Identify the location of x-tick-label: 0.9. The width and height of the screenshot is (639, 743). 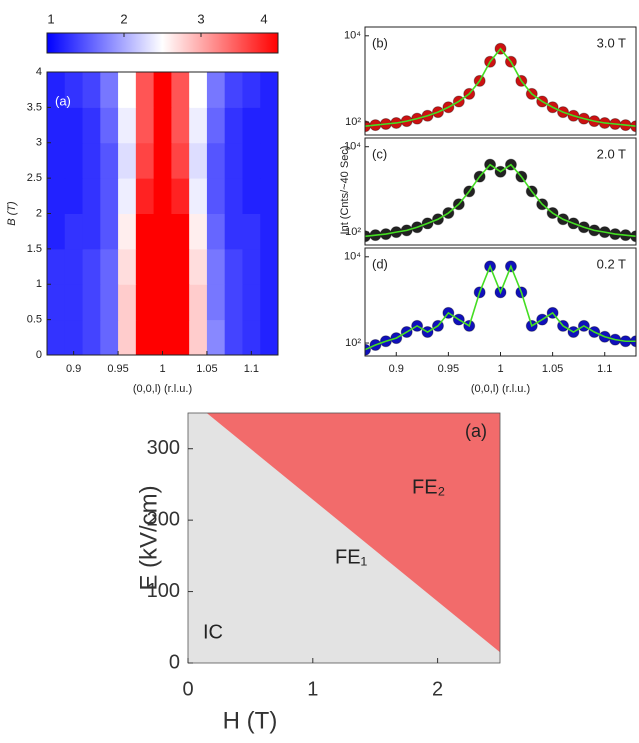
(73, 369).